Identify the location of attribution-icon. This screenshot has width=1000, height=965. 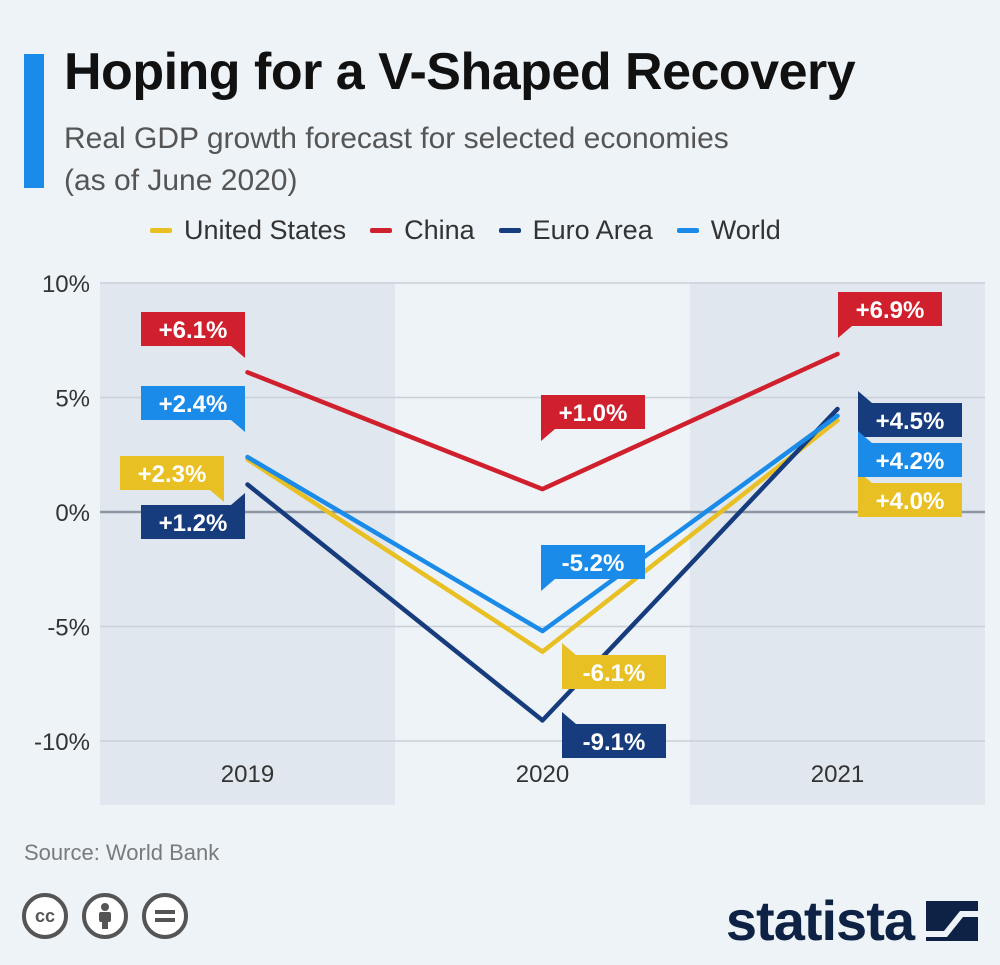
(105, 916).